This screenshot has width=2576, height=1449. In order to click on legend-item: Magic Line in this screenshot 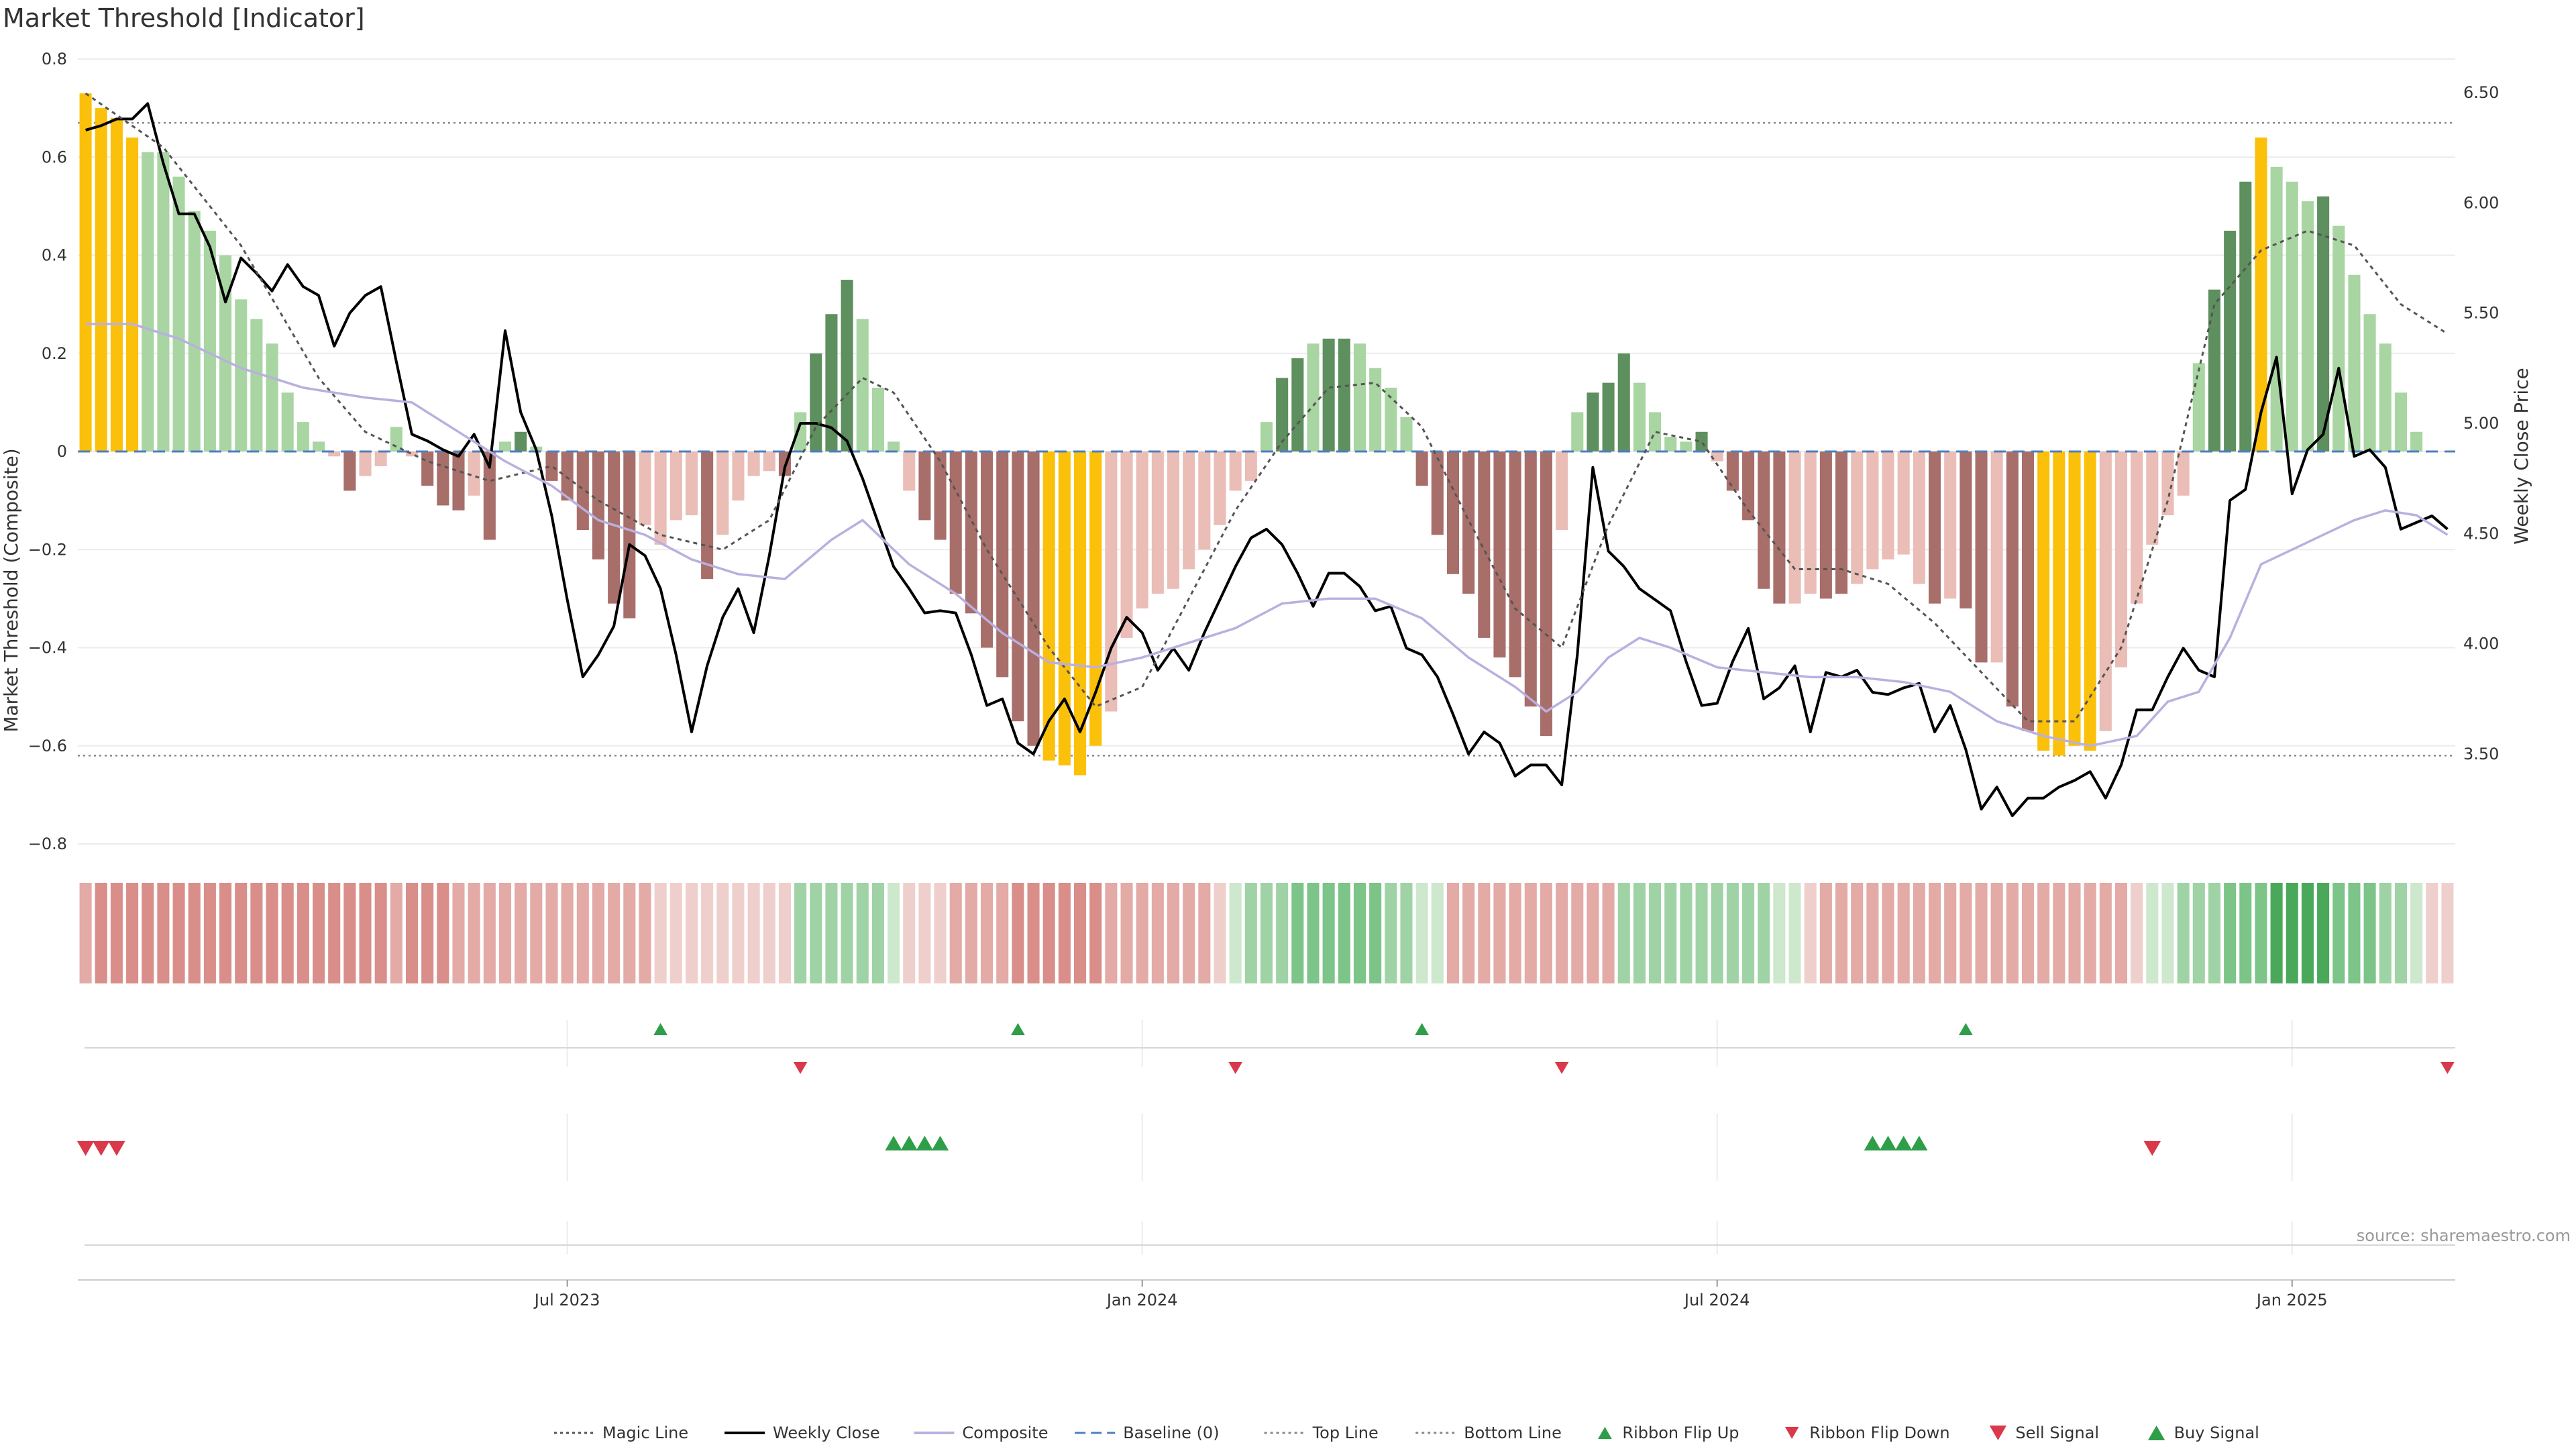, I will do `click(621, 1433)`.